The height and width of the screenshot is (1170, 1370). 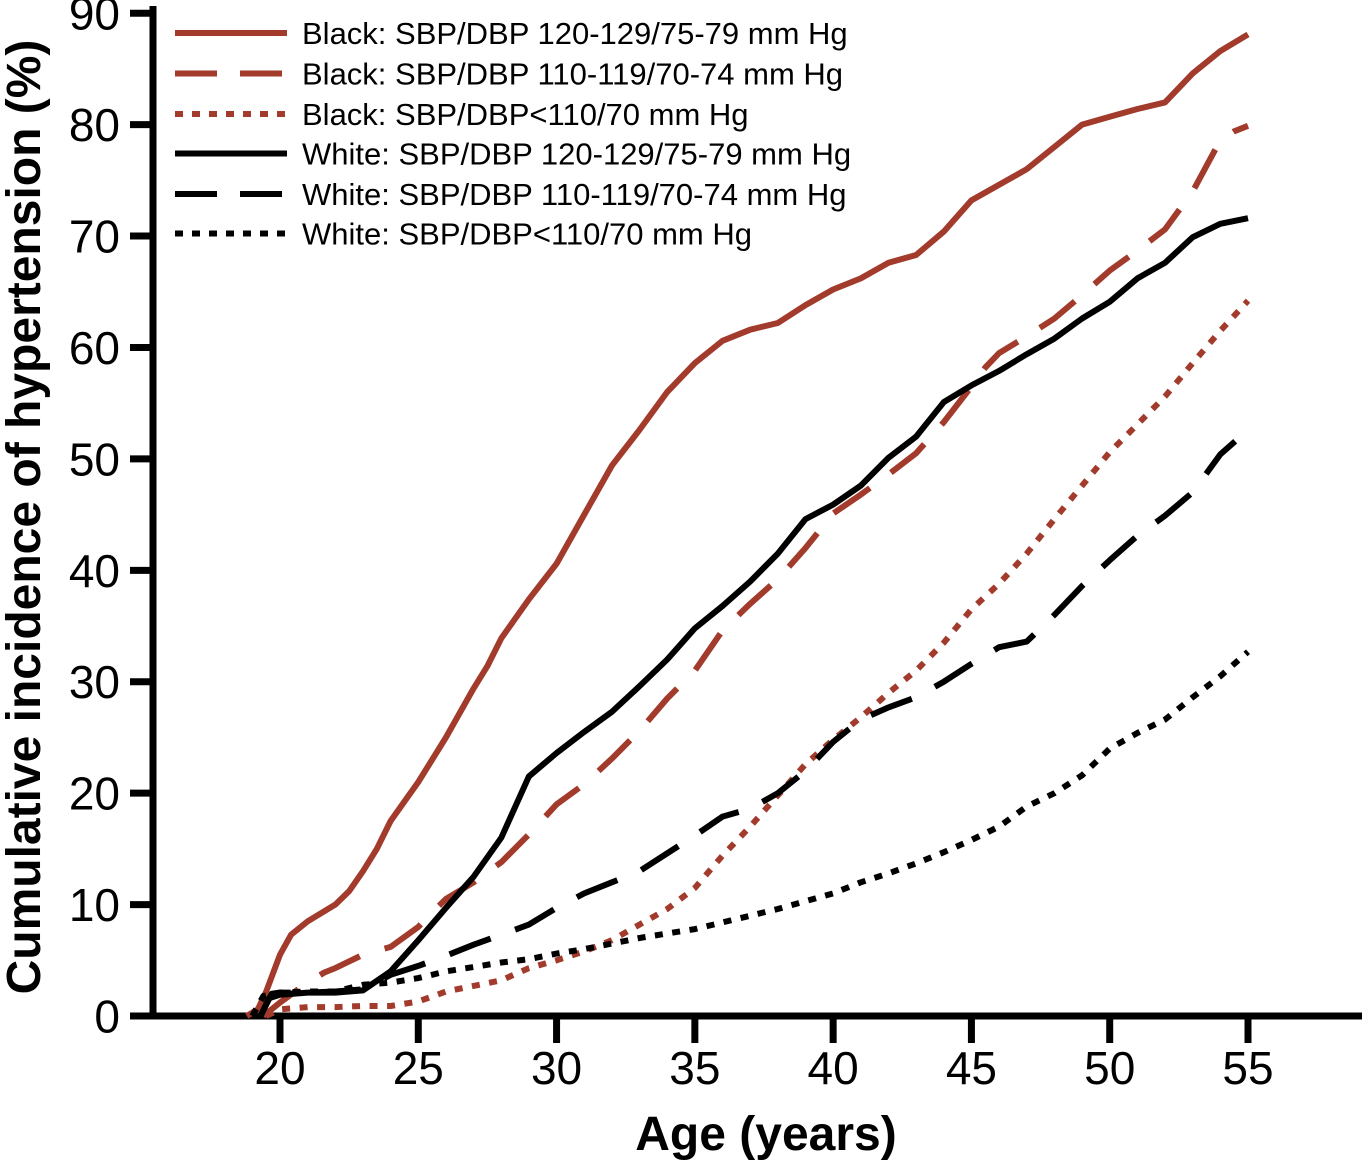 I want to click on legend-label: White: SBP/DBP 110-119/70-74 mm Hg, so click(x=574, y=194).